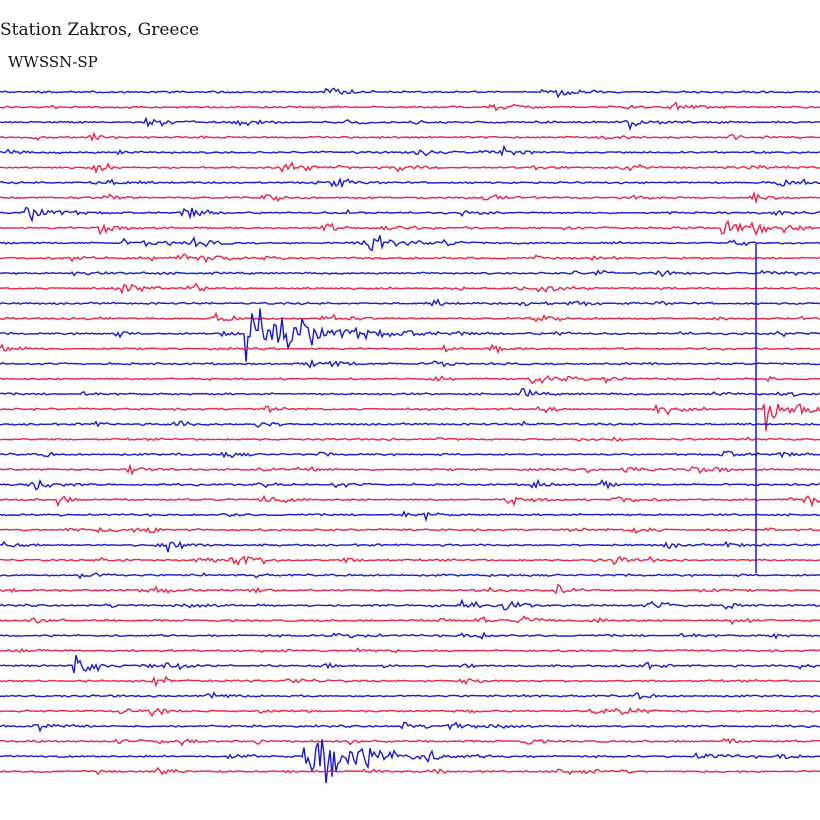  I want to click on chart-title: Station Zakros, Greece, so click(100, 30).